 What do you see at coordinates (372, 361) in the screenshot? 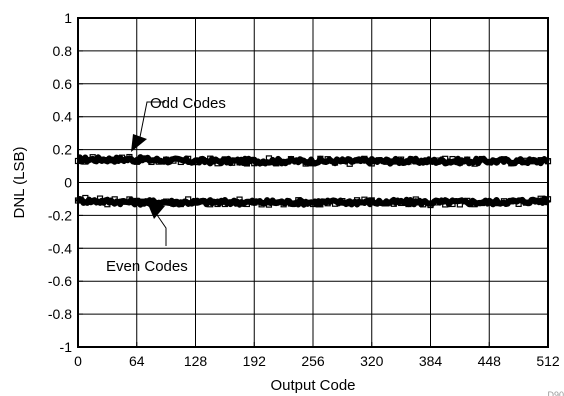
I see `x-tick-label: 320` at bounding box center [372, 361].